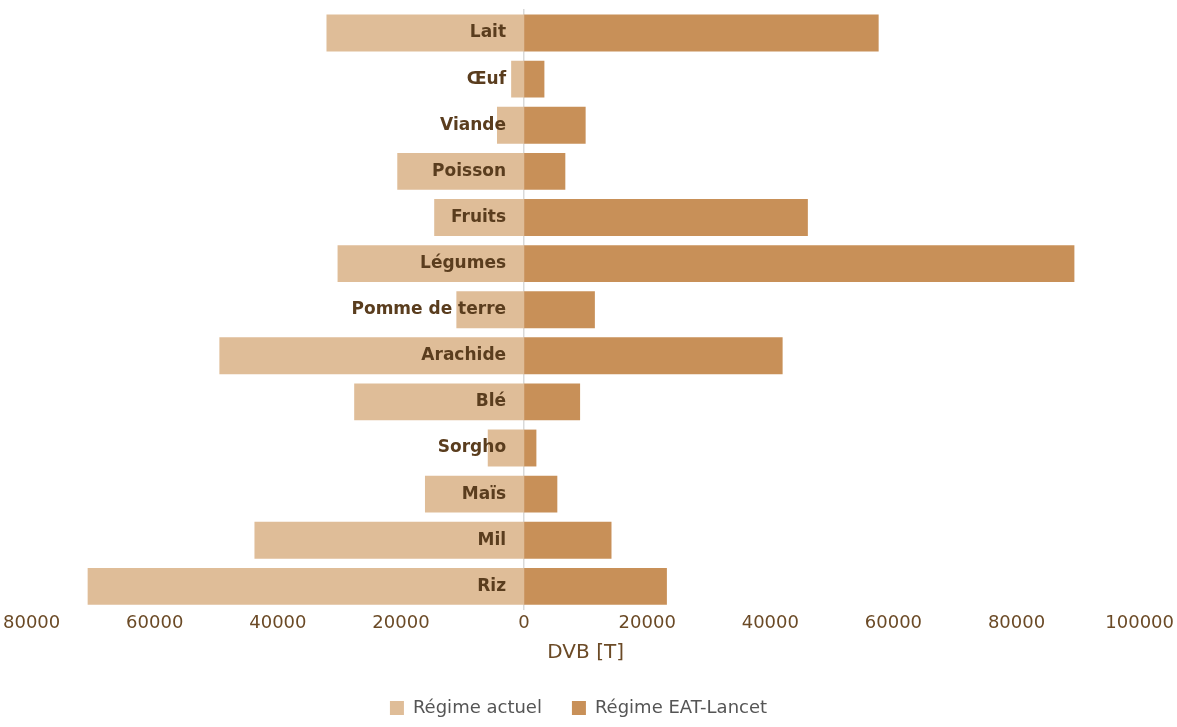 The image size is (1177, 727). What do you see at coordinates (477, 706) in the screenshot?
I see `legend-label: Régime actuel` at bounding box center [477, 706].